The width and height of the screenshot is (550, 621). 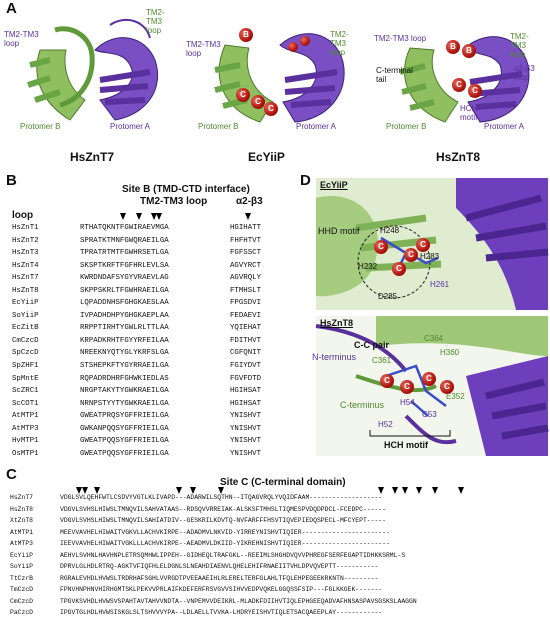 I want to click on hhd-motif-label: HHD motif, so click(x=339, y=231).